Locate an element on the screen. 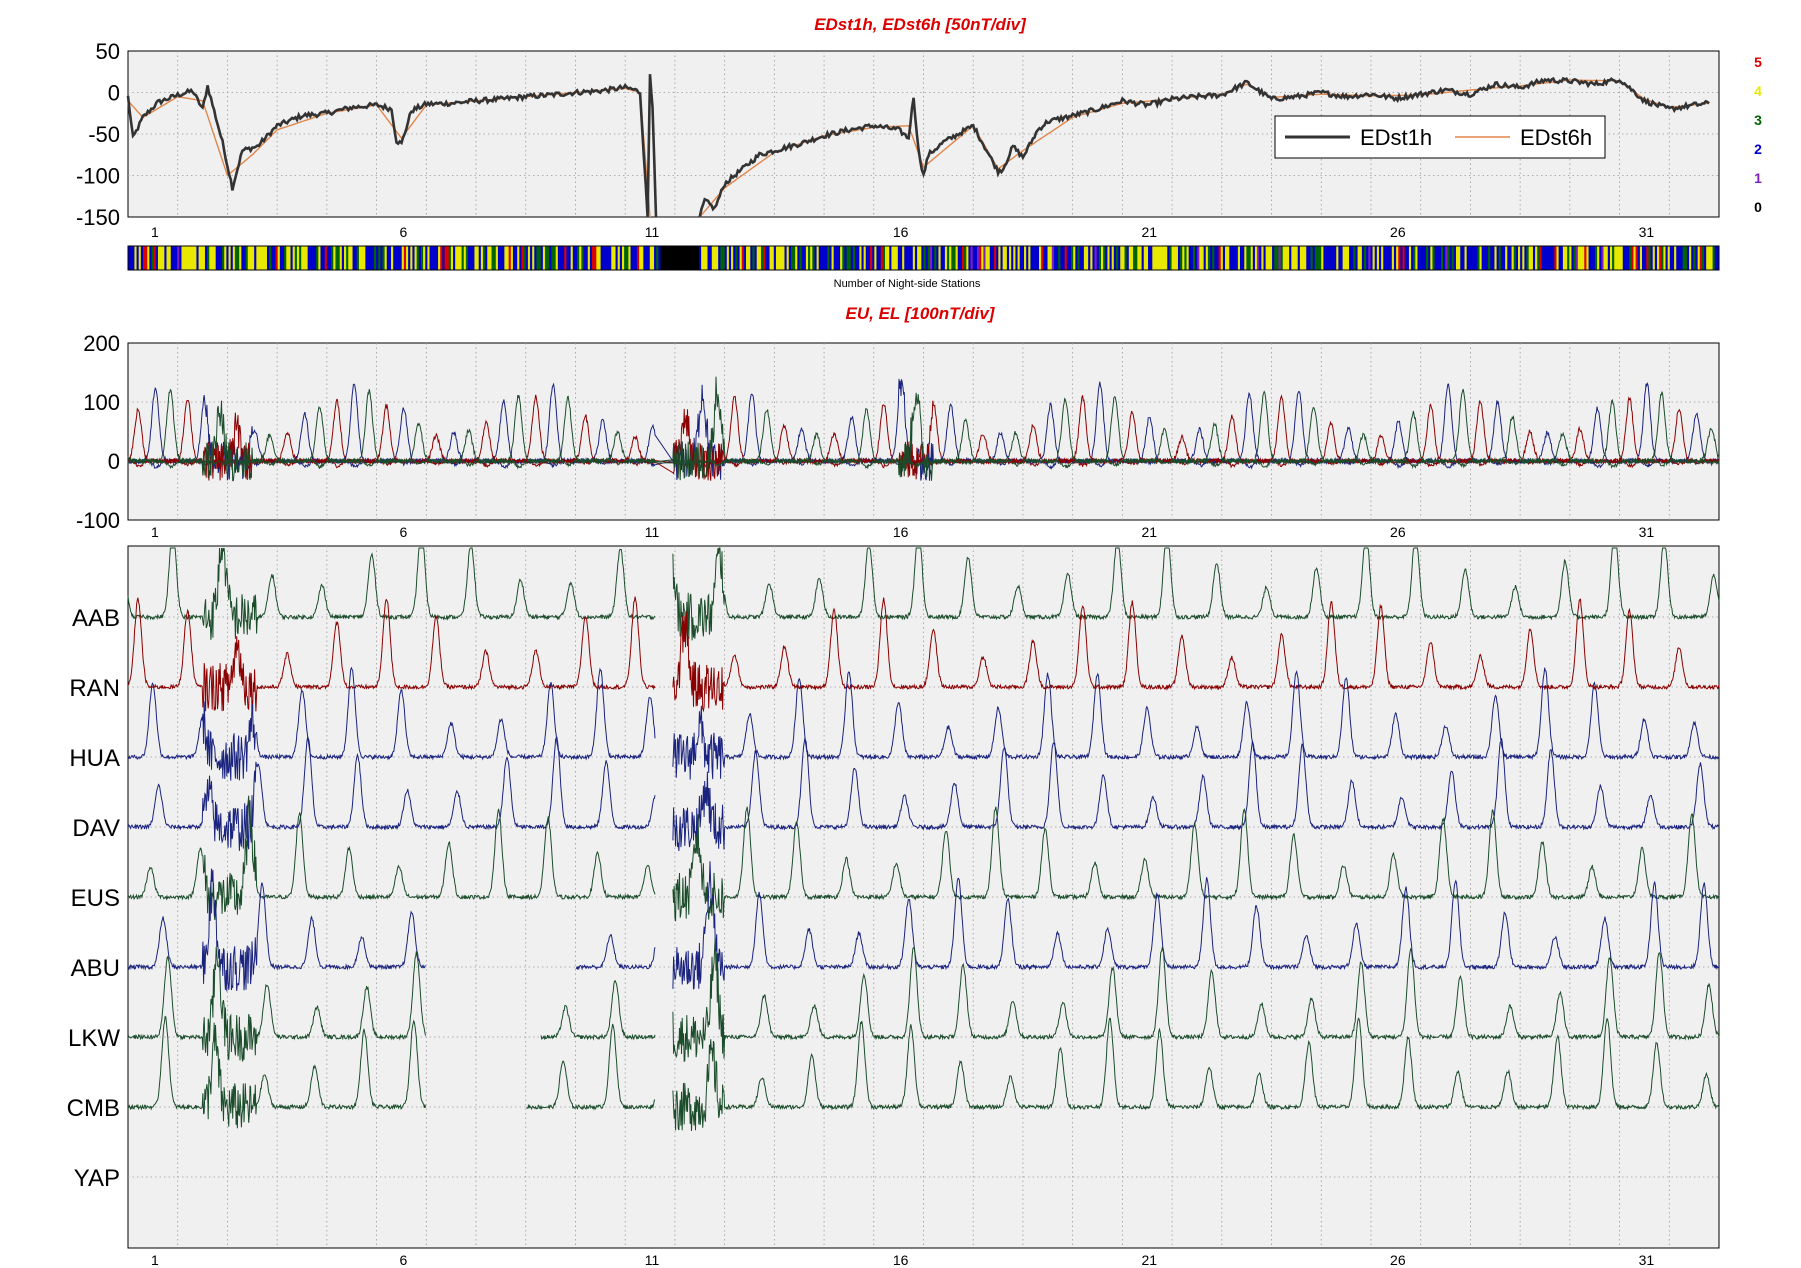 Image resolution: width=1801 pixels, height=1268 pixels. series-line-edst6h is located at coordinates (389, 152).